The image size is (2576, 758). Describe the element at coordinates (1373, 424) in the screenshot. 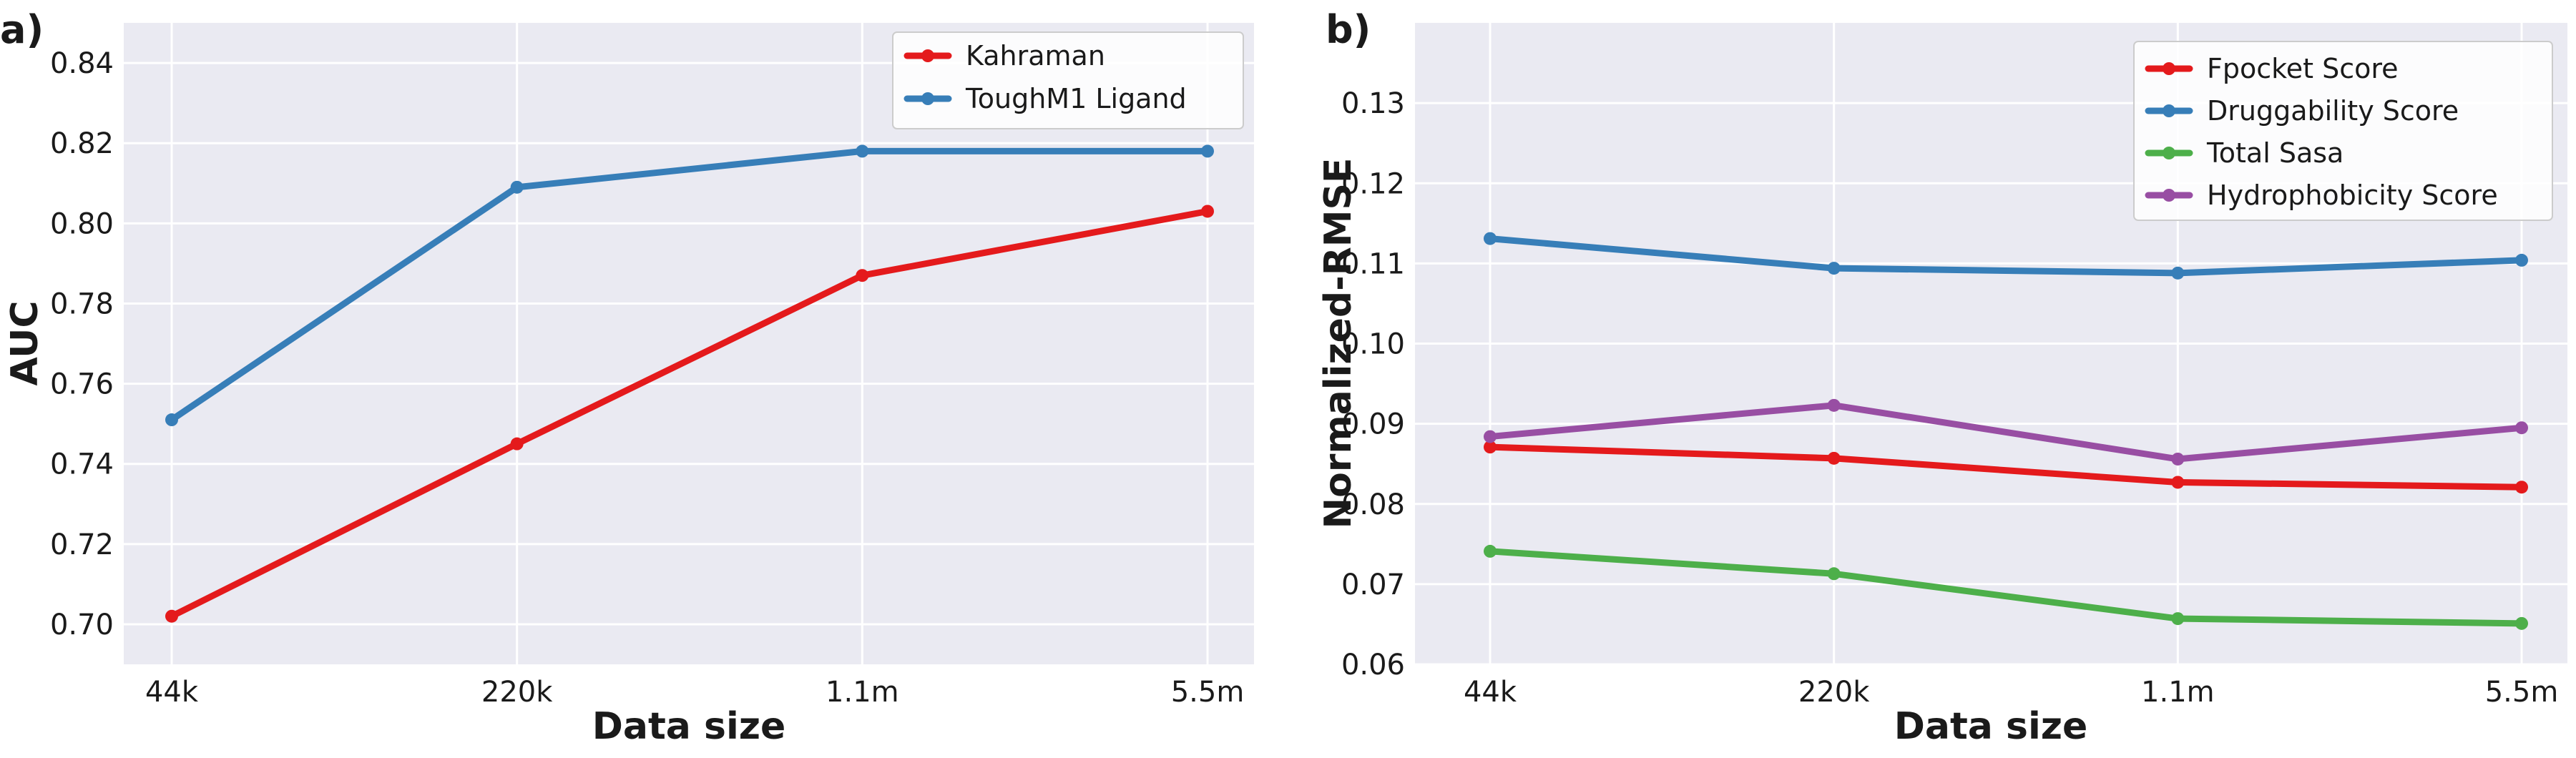

I see `y-tick-label: 0.09` at that location.